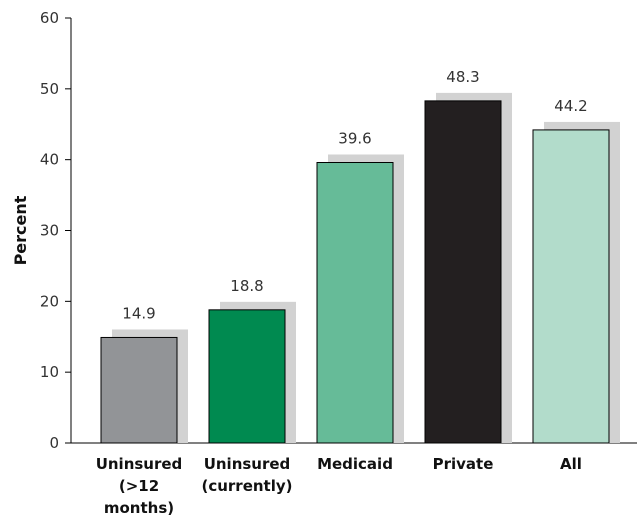 This screenshot has height=517, width=637. I want to click on bar-value-label: 14.9, so click(138, 313).